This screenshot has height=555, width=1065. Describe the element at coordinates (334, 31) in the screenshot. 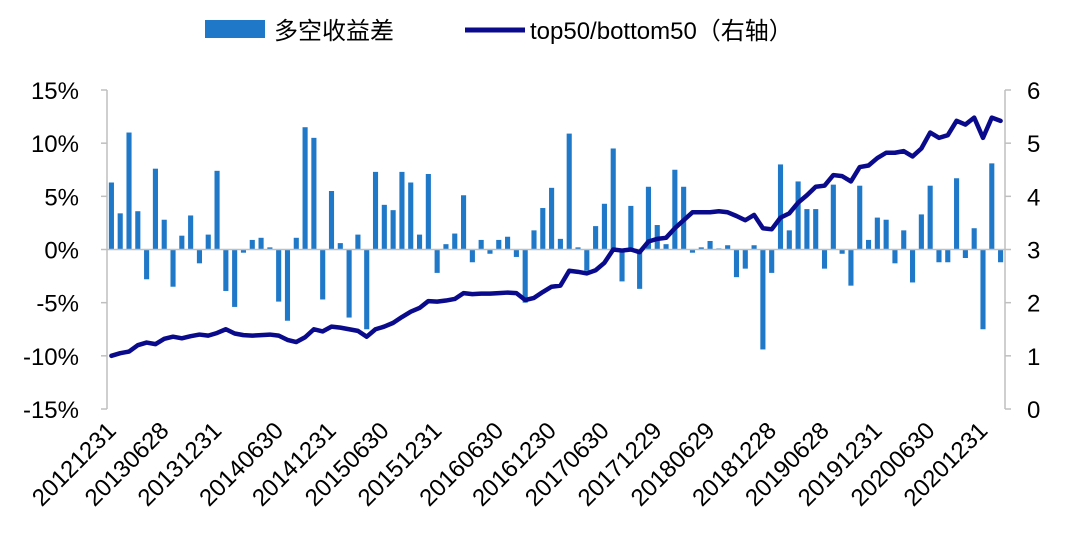

I see `legend-bar-label: 多空收益差` at that location.